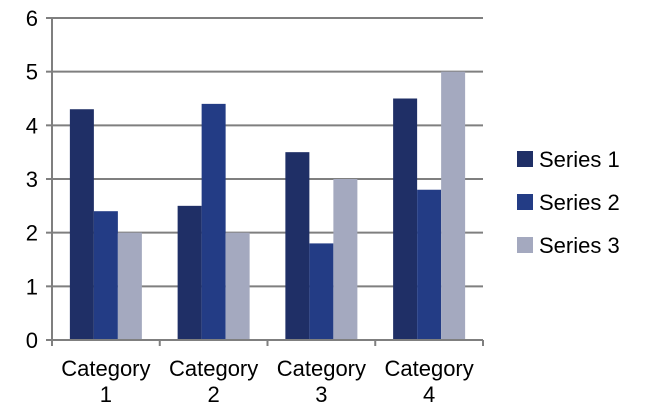  What do you see at coordinates (32, 18) in the screenshot?
I see `y-tick-label: 6` at bounding box center [32, 18].